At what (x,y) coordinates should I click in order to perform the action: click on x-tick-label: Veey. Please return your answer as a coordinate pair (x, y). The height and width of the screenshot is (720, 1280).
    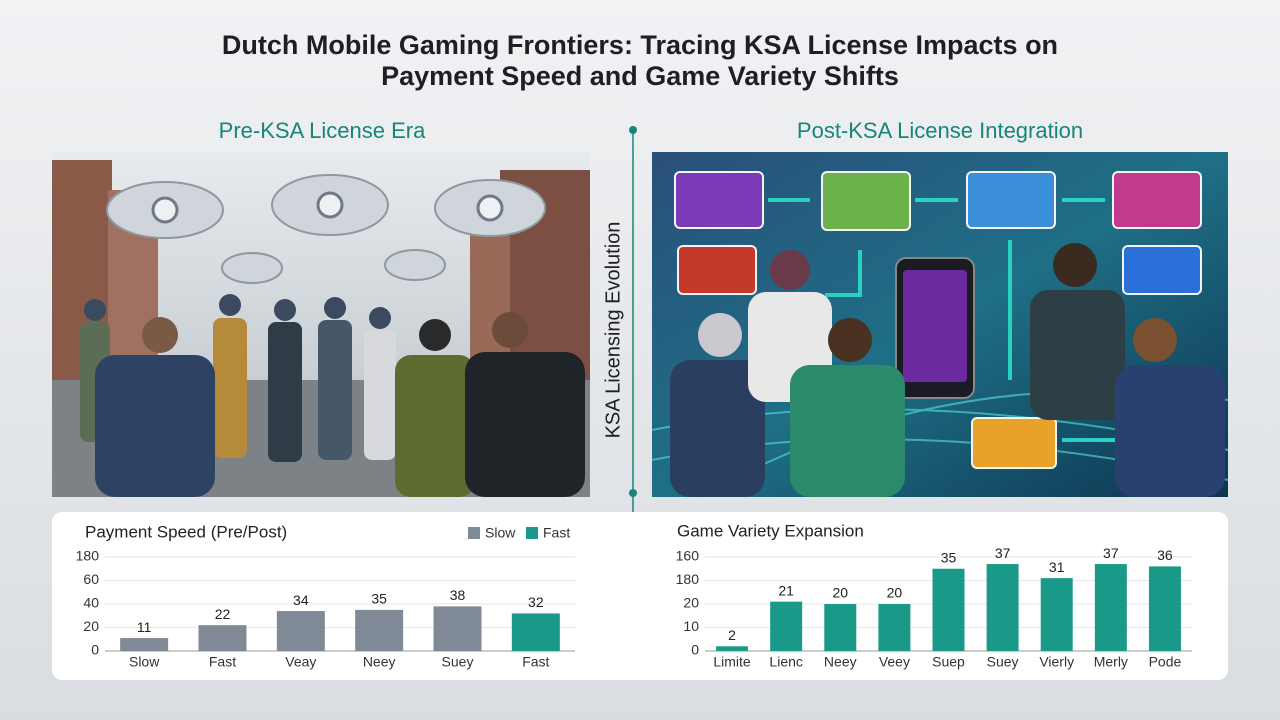
    Looking at the image, I should click on (894, 662).